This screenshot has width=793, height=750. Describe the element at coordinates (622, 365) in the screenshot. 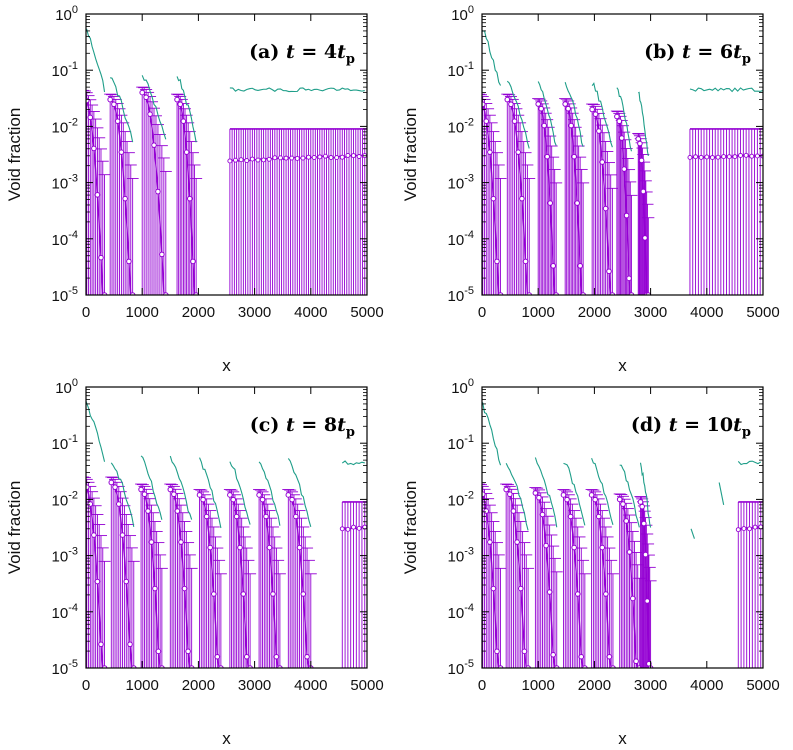

I see `x-axis-label: x` at that location.